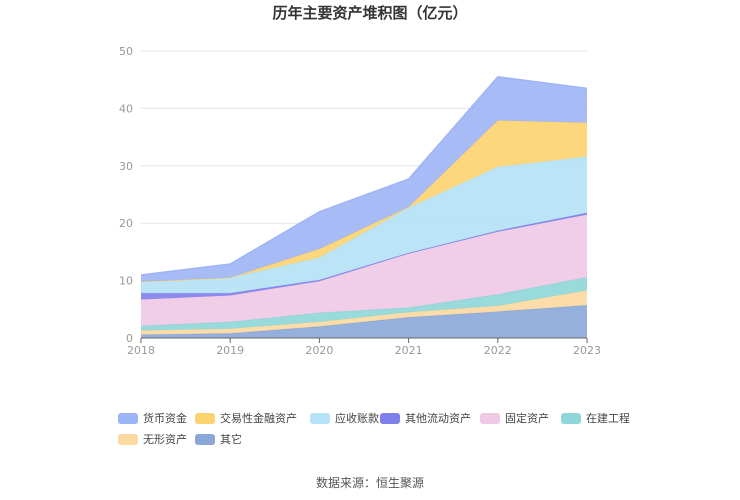 Image resolution: width=740 pixels, height=500 pixels. Describe the element at coordinates (527, 418) in the screenshot. I see `legend-label: 固定资产` at that location.